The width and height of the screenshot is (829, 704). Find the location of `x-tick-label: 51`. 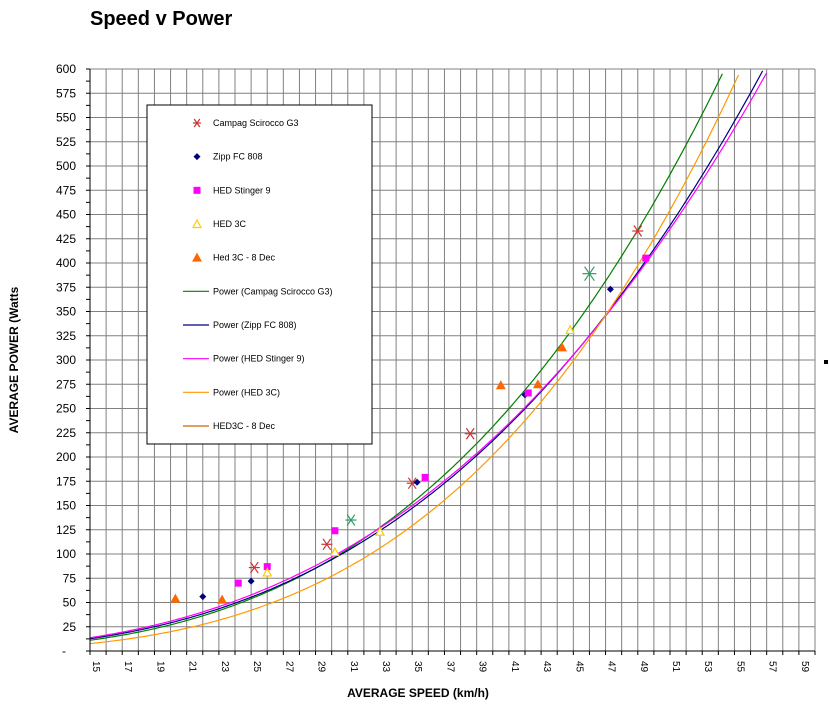

x-tick-label: 51 is located at coordinates (675, 667).